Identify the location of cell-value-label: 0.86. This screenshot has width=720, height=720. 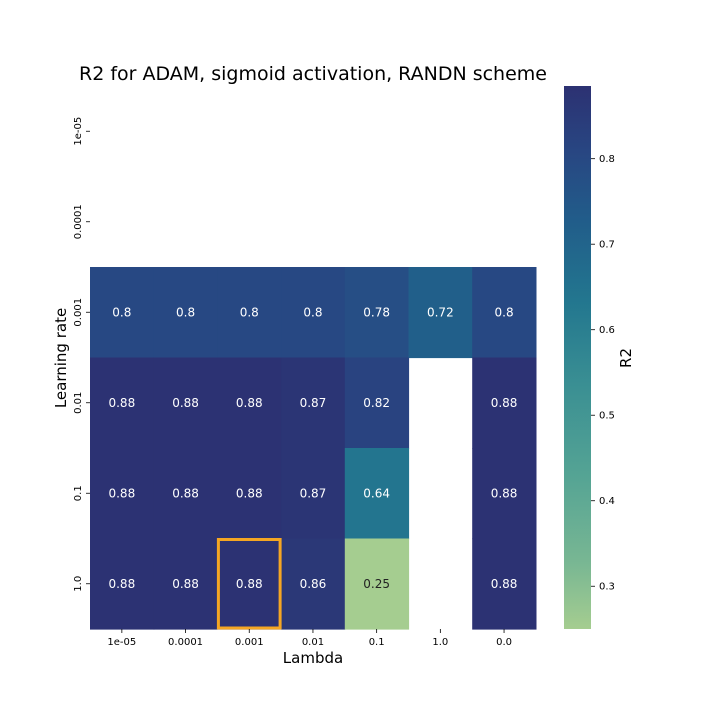
(313, 584).